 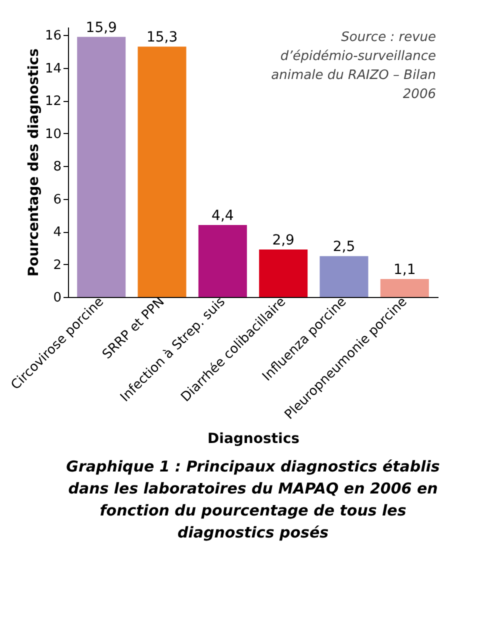 What do you see at coordinates (53, 68) in the screenshot?
I see `y-tick-label: 14` at bounding box center [53, 68].